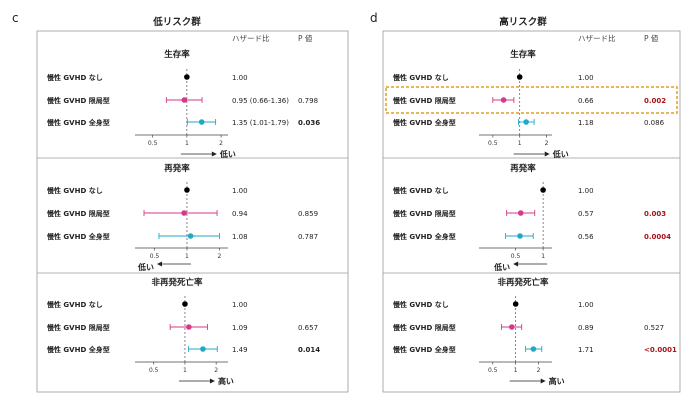  What do you see at coordinates (533, 349) in the screenshot?
I see `panel-d-section-3-row-systemic-gvhd-point-estimate` at bounding box center [533, 349].